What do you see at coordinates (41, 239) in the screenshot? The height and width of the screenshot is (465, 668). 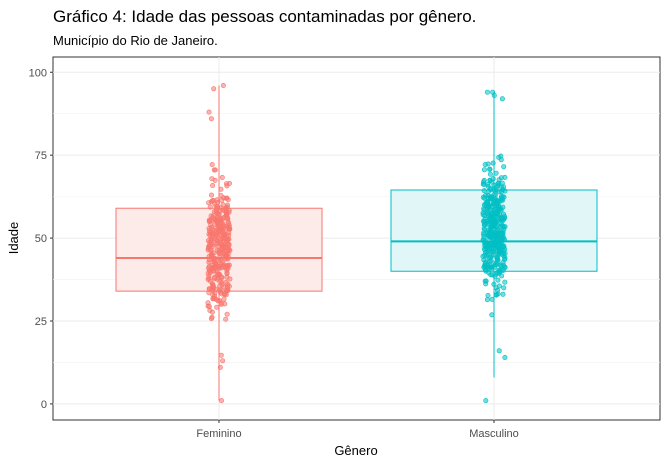 I see `y-tick-label: 50` at bounding box center [41, 239].